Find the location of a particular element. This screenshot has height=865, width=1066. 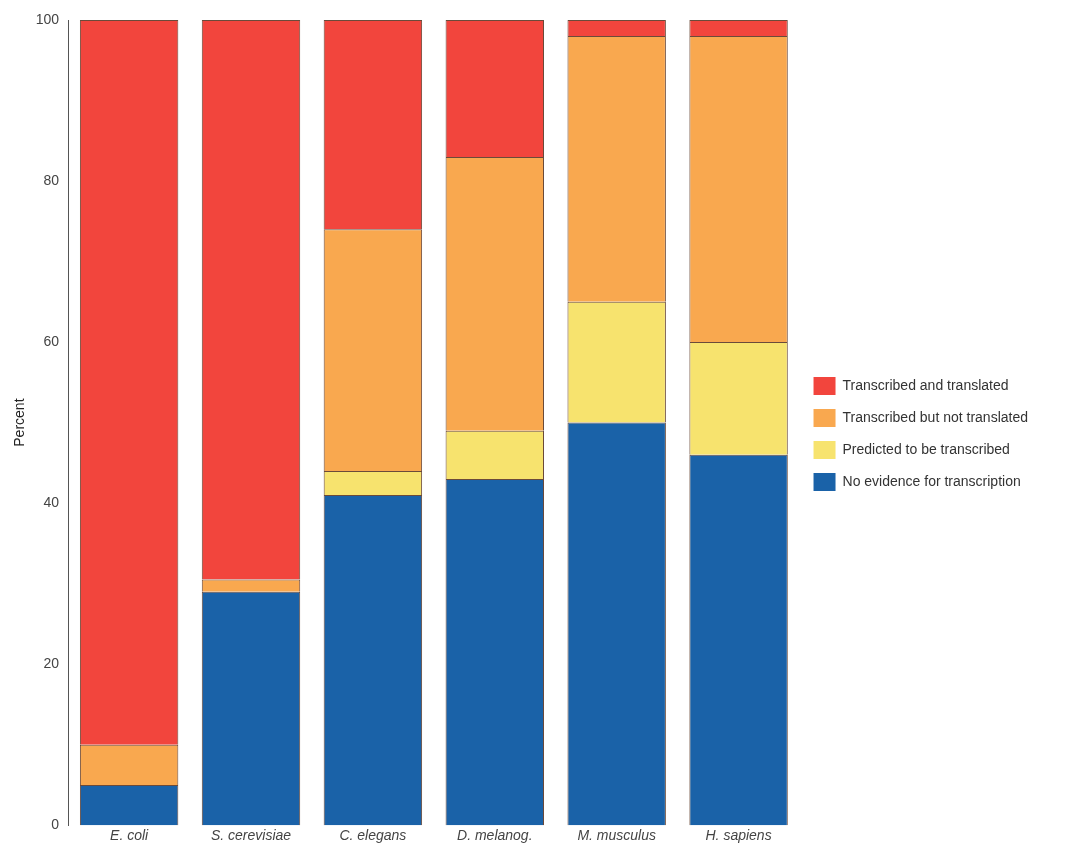

x-tick-label: M. musculus is located at coordinates (616, 835).